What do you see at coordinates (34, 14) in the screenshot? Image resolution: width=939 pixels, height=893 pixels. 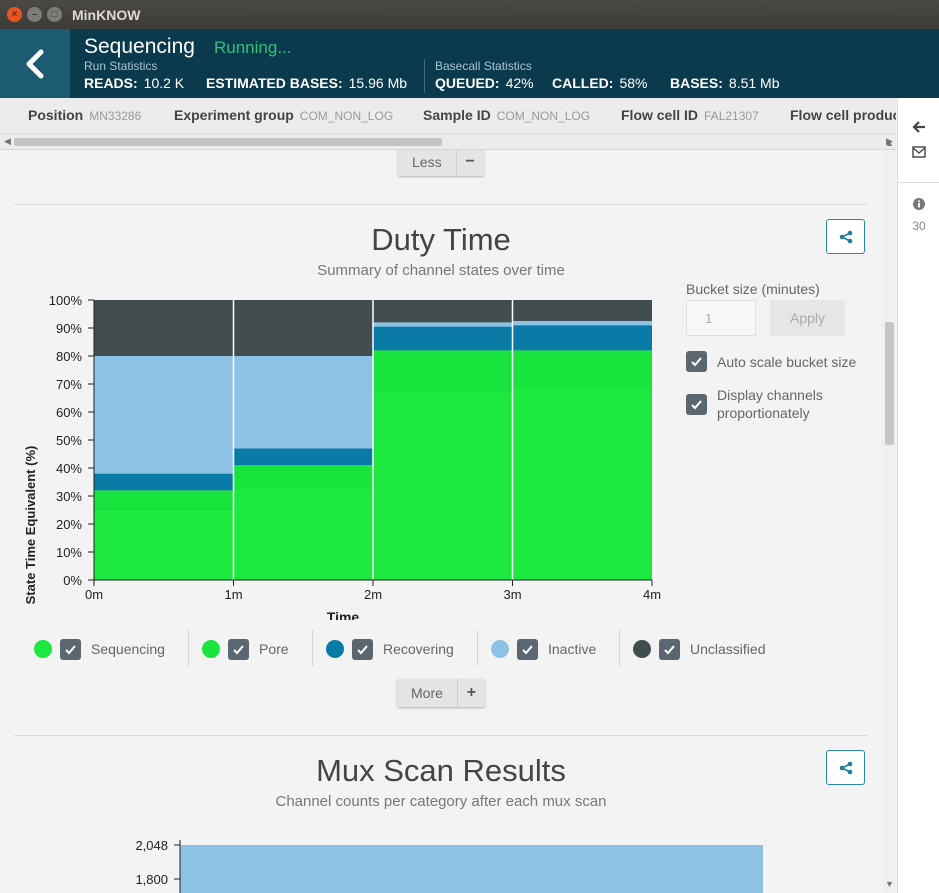 I see `window-minimize-button: –` at bounding box center [34, 14].